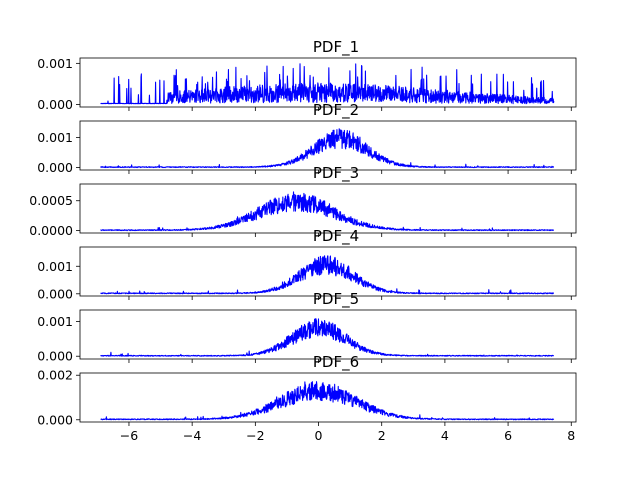 Image resolution: width=640 pixels, height=480 pixels. I want to click on subplot-1: PDF_1 0.000 0.001, so click(307, 75).